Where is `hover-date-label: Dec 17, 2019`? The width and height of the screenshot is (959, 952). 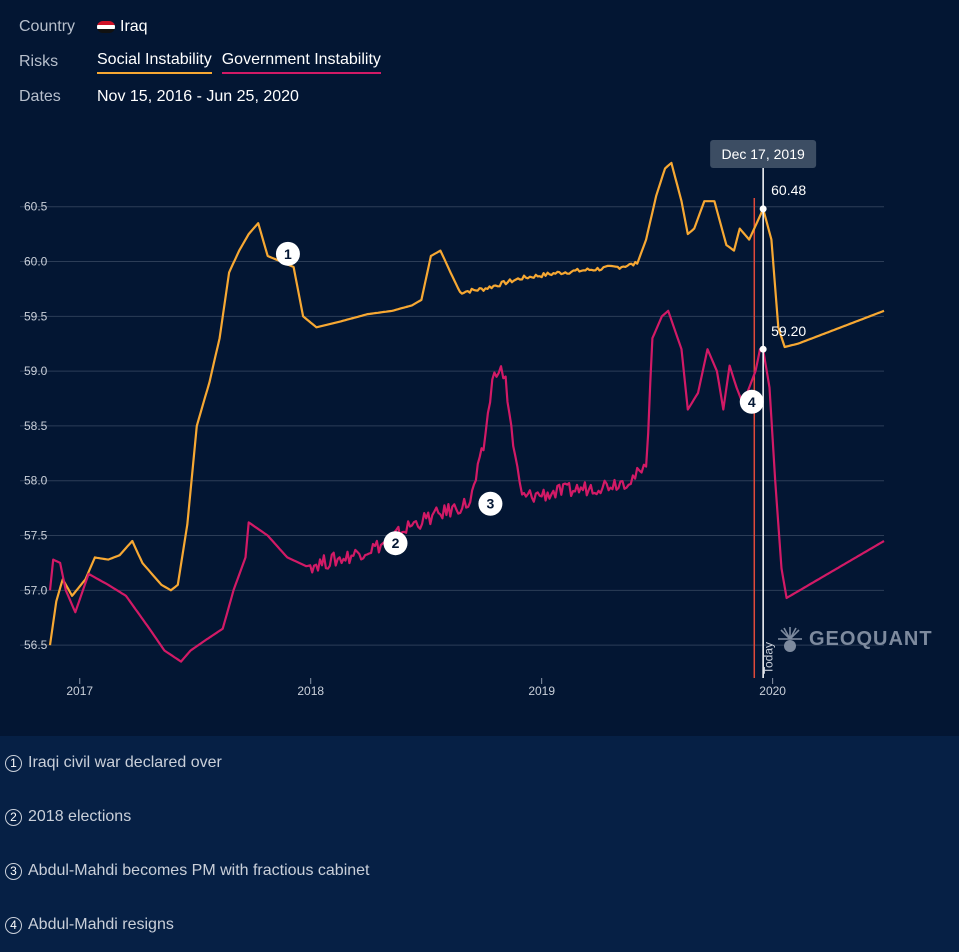 hover-date-label: Dec 17, 2019 is located at coordinates (762, 154).